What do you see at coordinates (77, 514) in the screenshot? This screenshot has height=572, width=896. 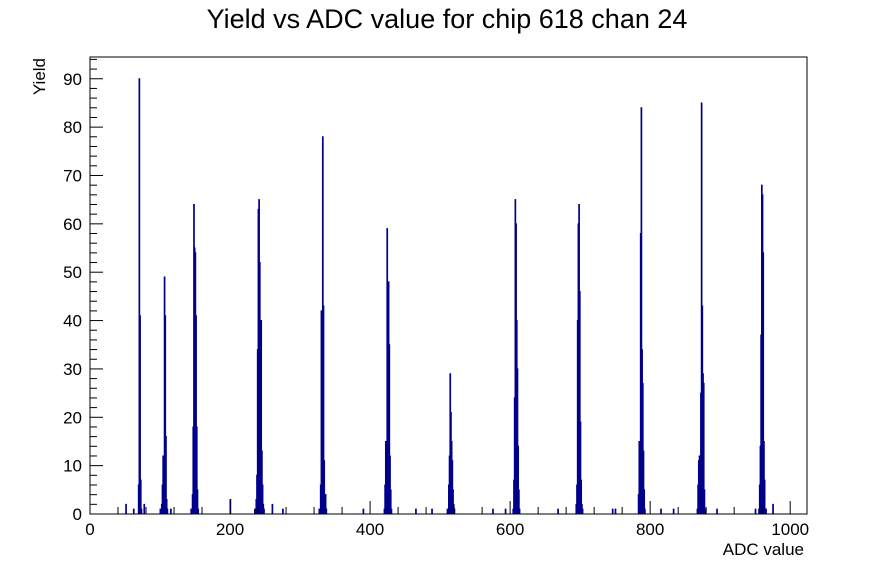 I see `y-tick-label: 0` at bounding box center [77, 514].